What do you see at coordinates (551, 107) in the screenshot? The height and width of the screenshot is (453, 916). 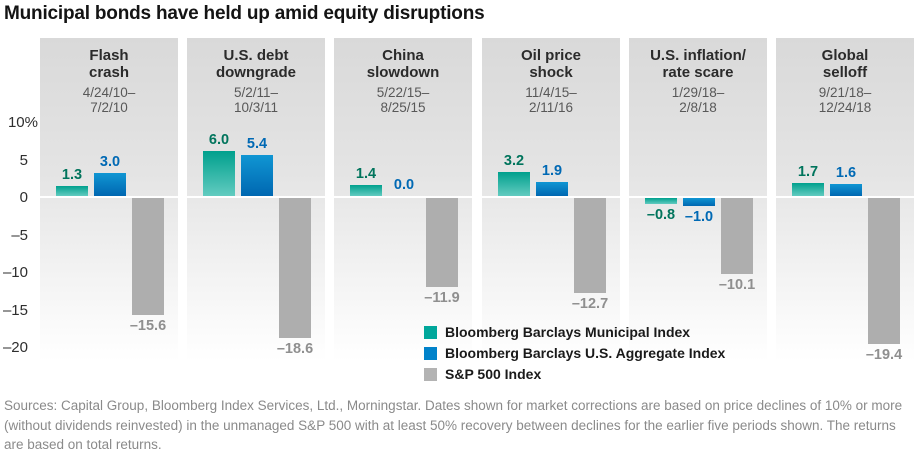 I see `event-dates-line: 2/11/16` at bounding box center [551, 107].